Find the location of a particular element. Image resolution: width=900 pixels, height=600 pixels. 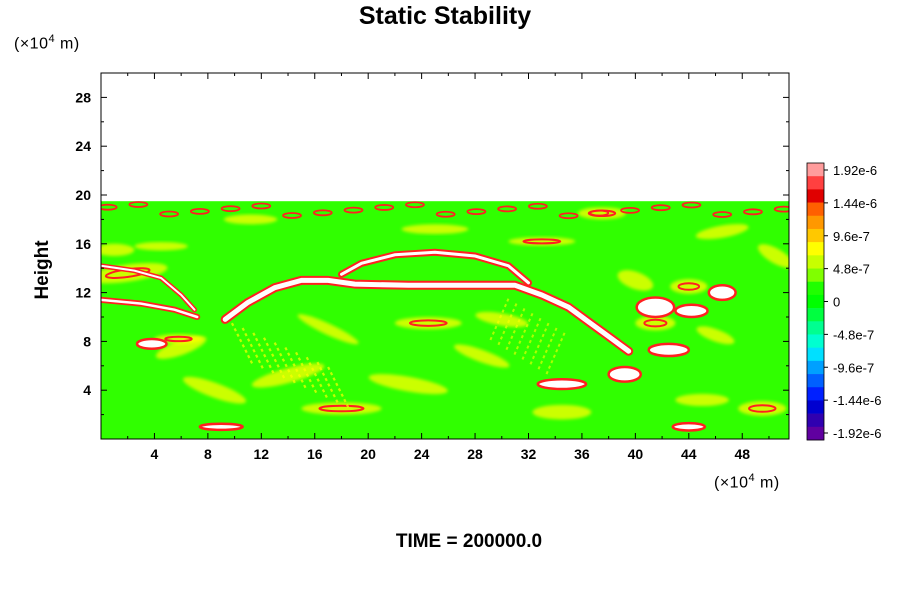

x-units-label: (×104 m) is located at coordinates (747, 482).